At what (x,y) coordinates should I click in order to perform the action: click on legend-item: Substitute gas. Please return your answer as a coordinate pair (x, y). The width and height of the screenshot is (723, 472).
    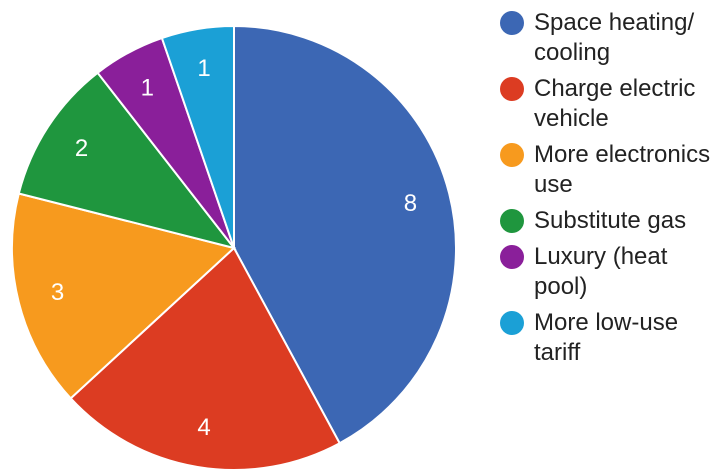
    Looking at the image, I should click on (610, 221).